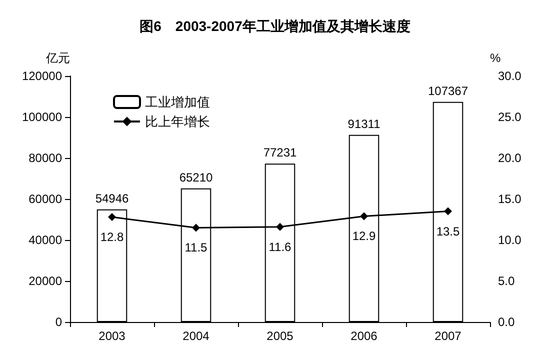 This screenshot has width=550, height=362. What do you see at coordinates (448, 231) in the screenshot?
I see `data-label: 13.5` at bounding box center [448, 231].